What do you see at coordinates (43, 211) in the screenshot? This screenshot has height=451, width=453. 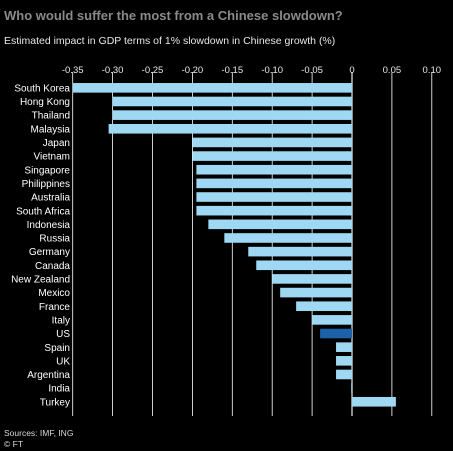 I see `category-label: South Africa` at bounding box center [43, 211].